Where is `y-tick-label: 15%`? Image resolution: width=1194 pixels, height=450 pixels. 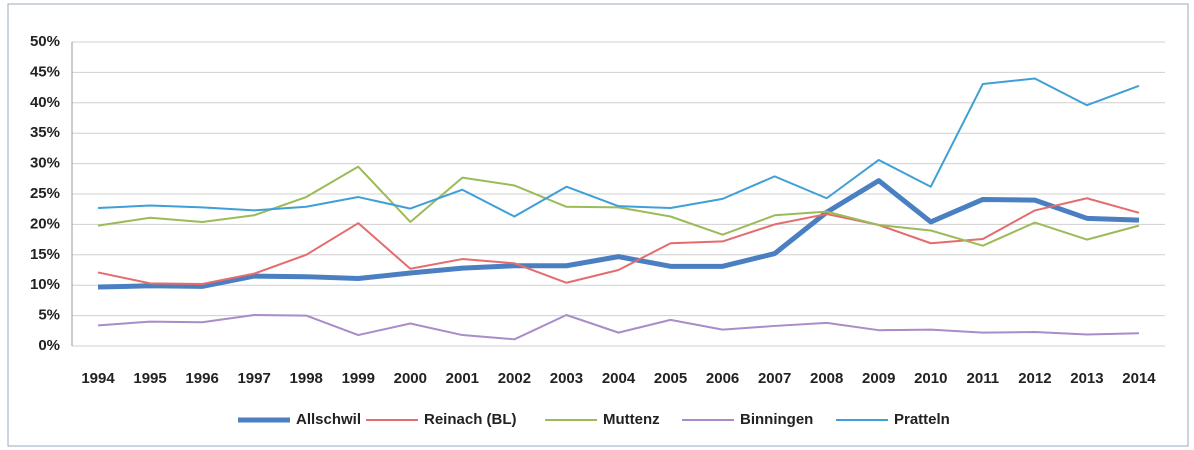 y-tick-label: 15% is located at coordinates (45, 254).